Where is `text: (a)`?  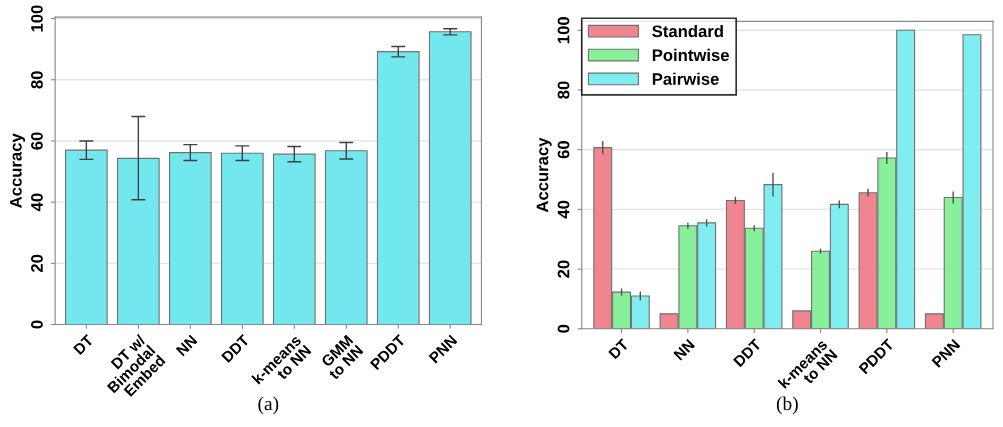 text: (a) is located at coordinates (268, 405).